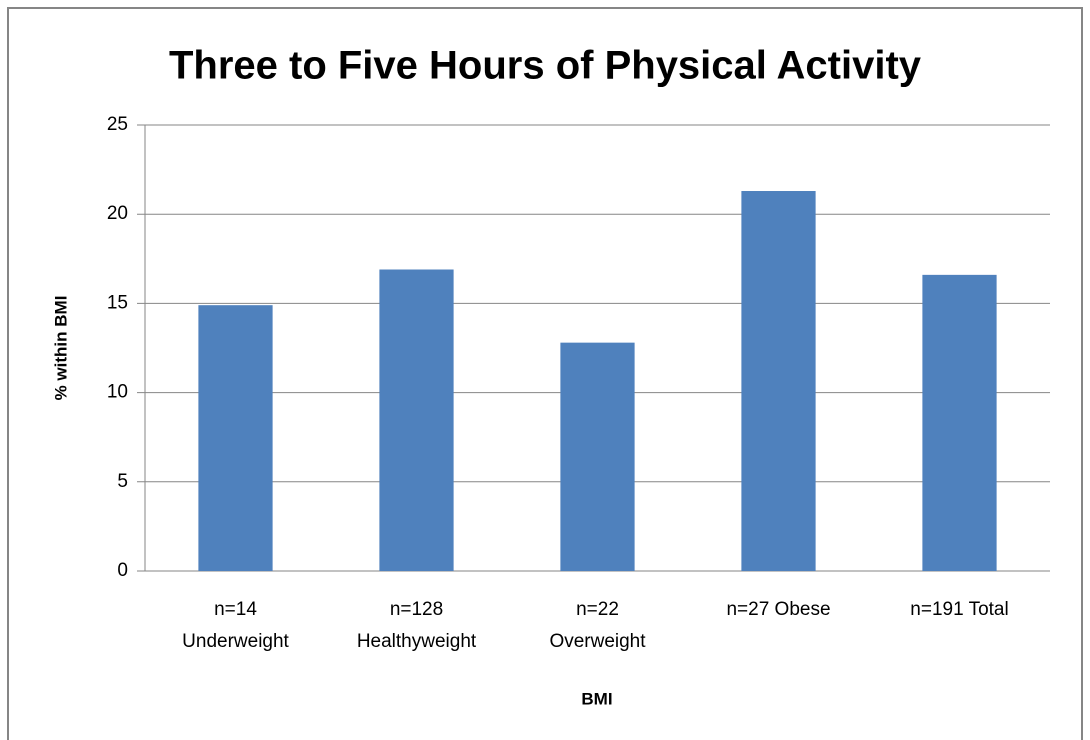 This screenshot has height=740, width=1090. I want to click on x-tick-label: n=191 Total, so click(959, 609).